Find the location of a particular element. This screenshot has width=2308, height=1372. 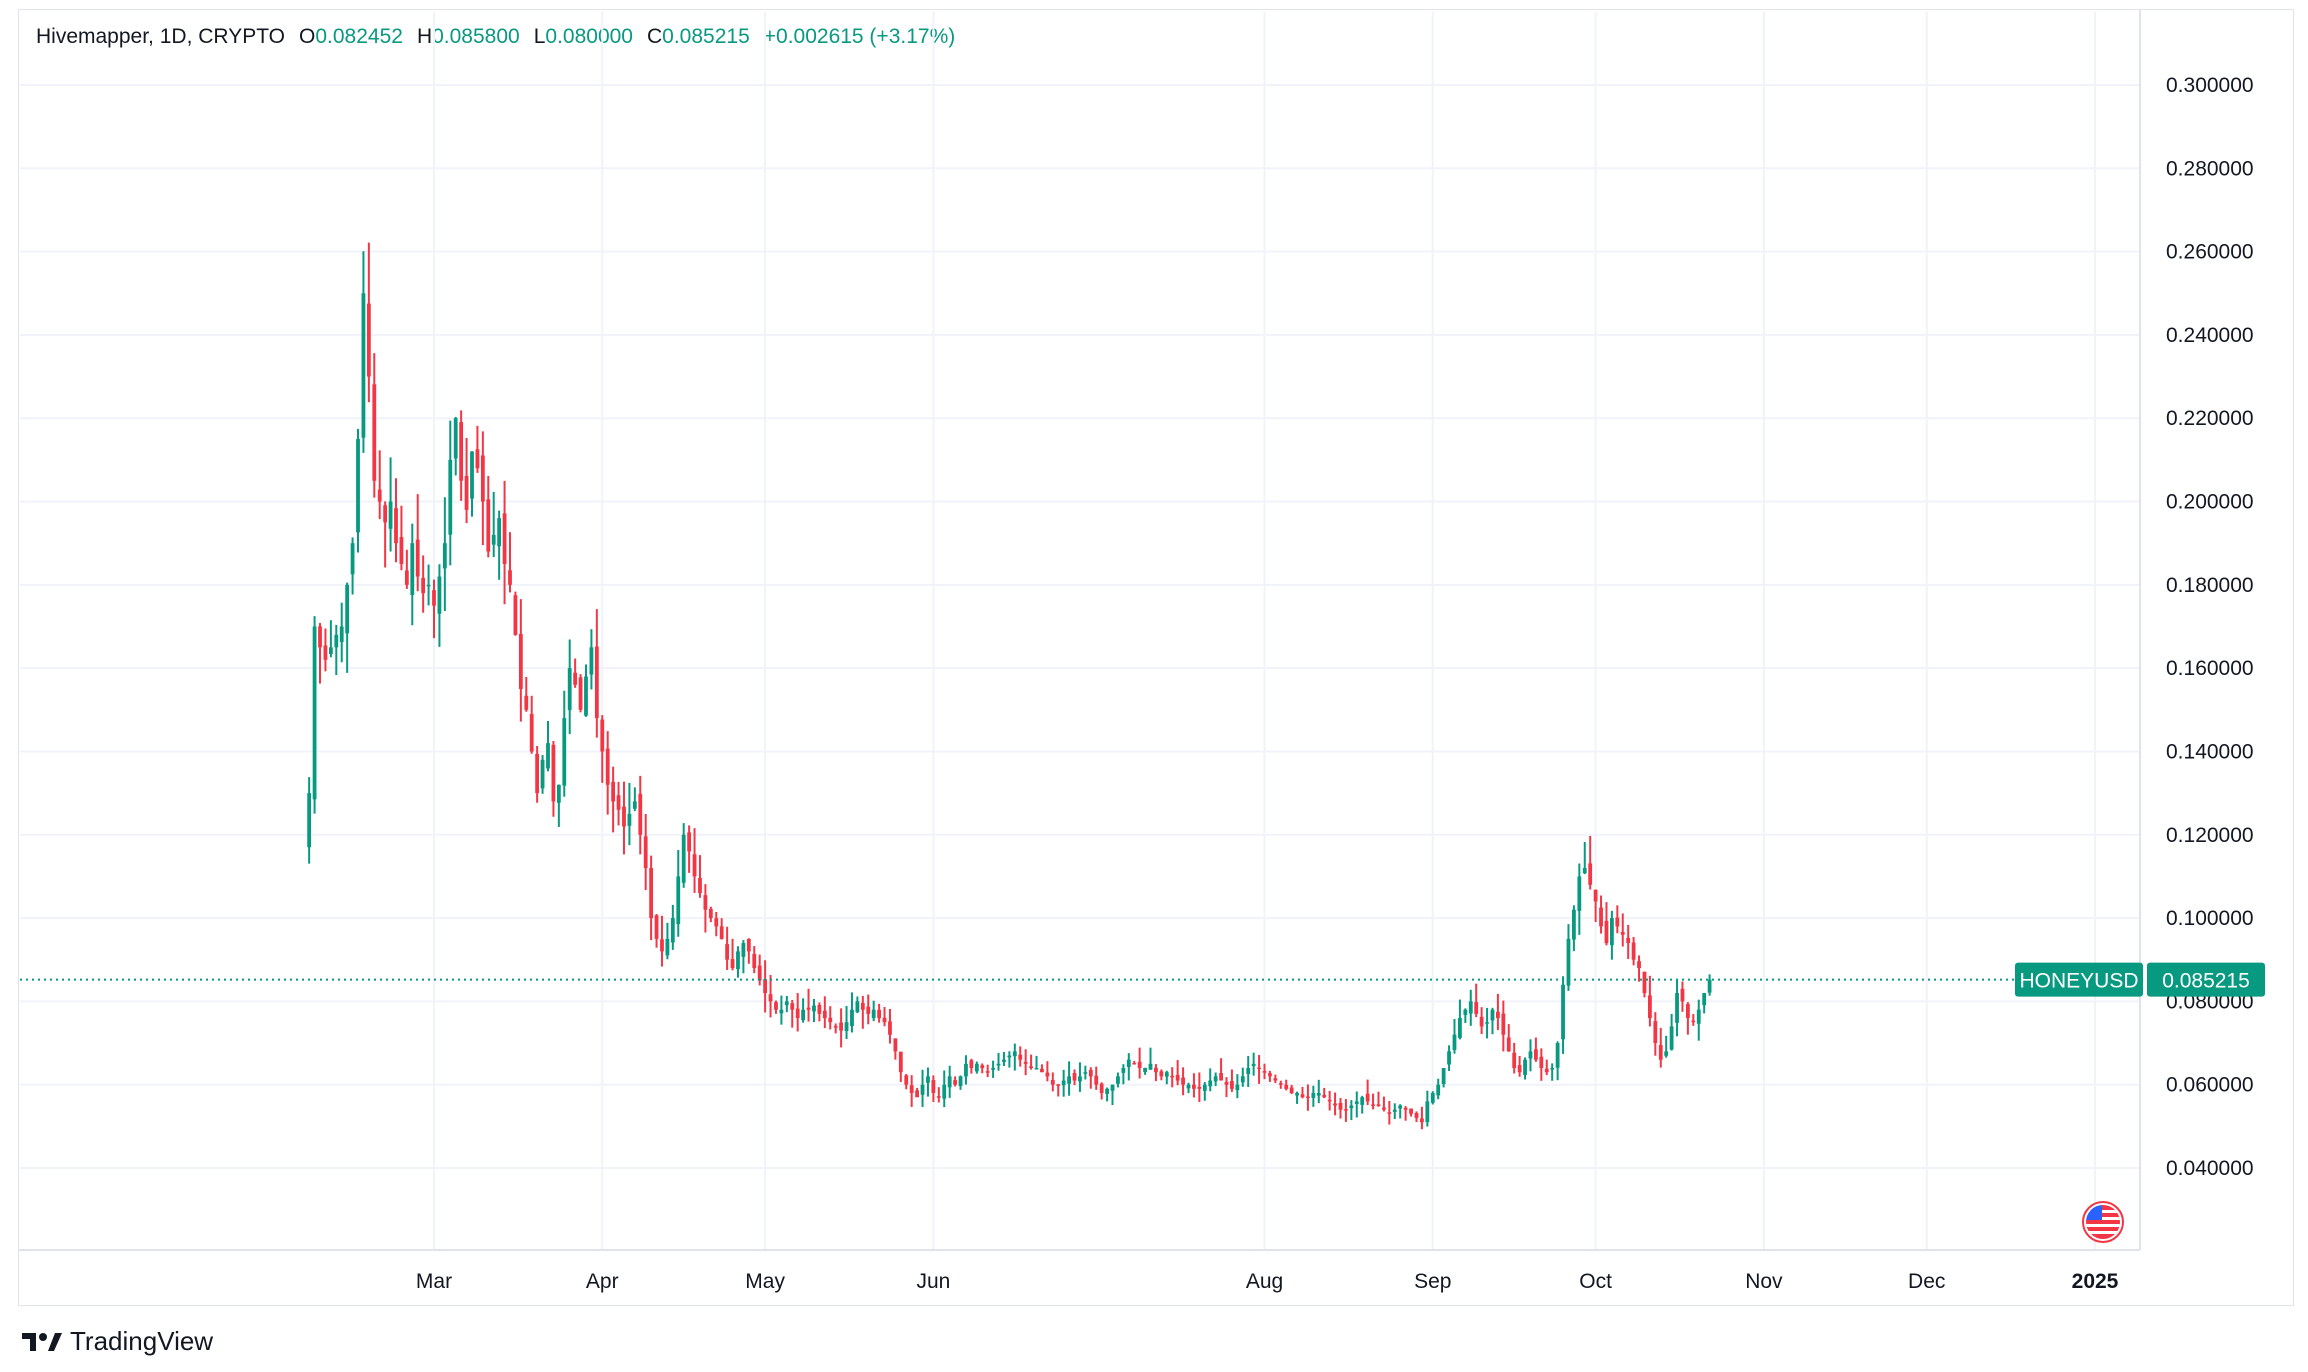

y-tick-label: 0.180000 is located at coordinates (2210, 585).